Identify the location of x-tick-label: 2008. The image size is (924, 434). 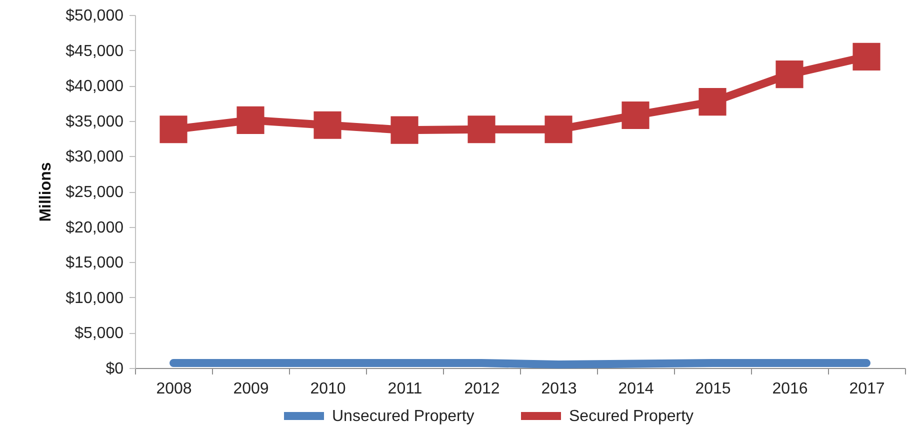
(174, 389).